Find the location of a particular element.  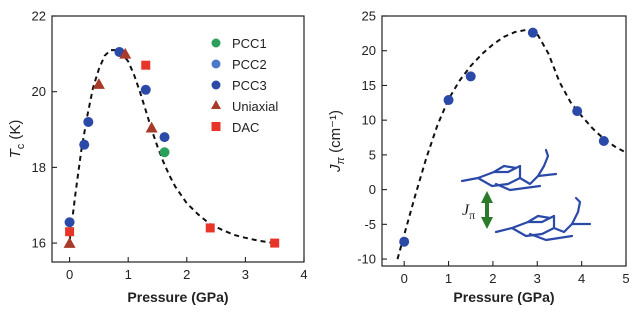

legend-marker-pcc1 is located at coordinates (216, 43).